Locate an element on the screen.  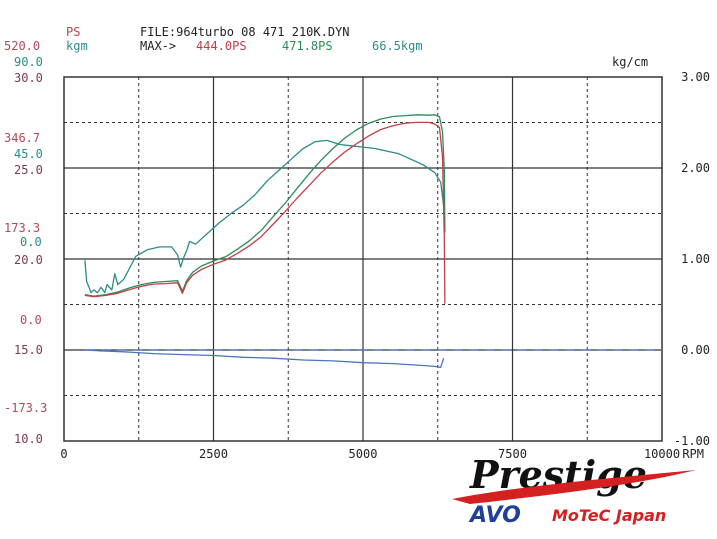
x-tick-label: 0 is located at coordinates (63, 454).